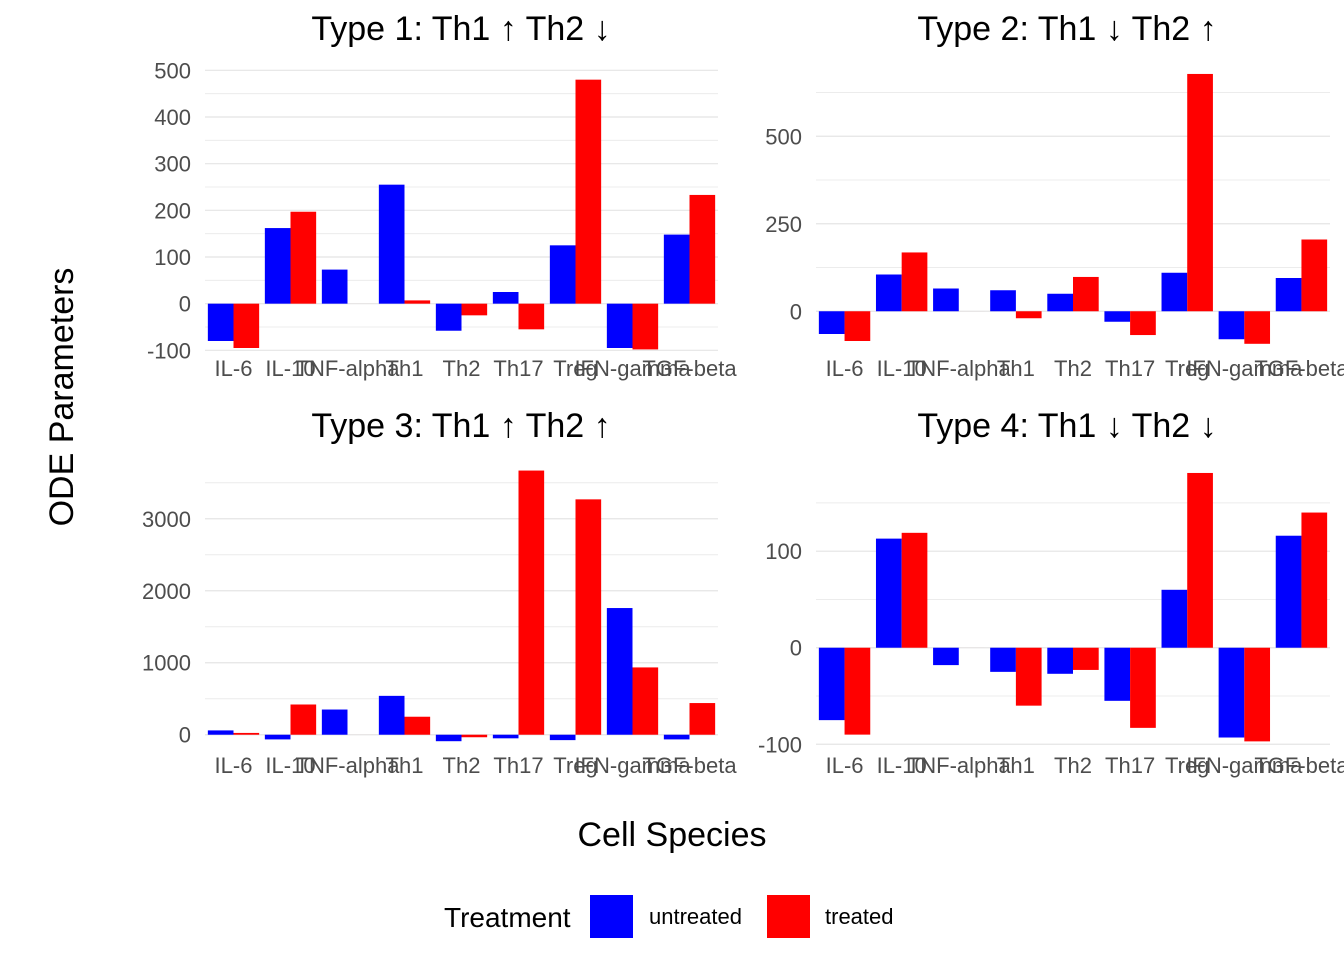 This screenshot has width=1344, height=960. Describe the element at coordinates (783, 551) in the screenshot. I see `y-tick-label: 100` at that location.